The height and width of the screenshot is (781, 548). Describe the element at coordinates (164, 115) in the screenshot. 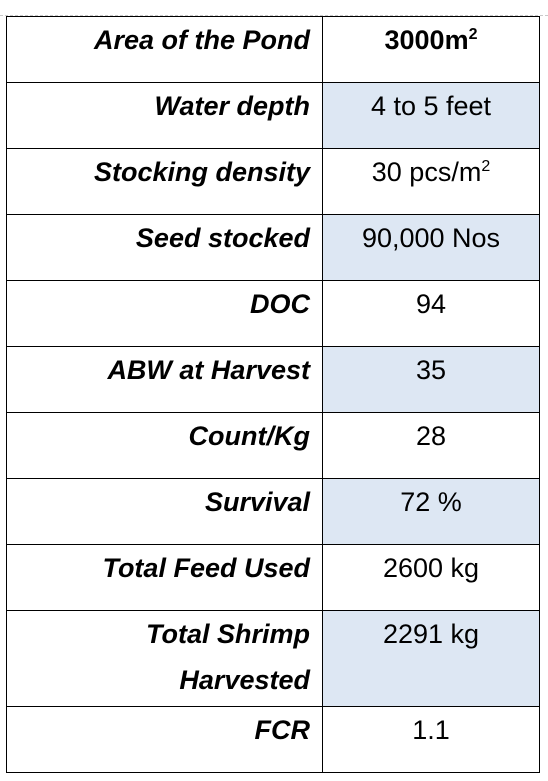

I see `row-label: Water depth` at that location.